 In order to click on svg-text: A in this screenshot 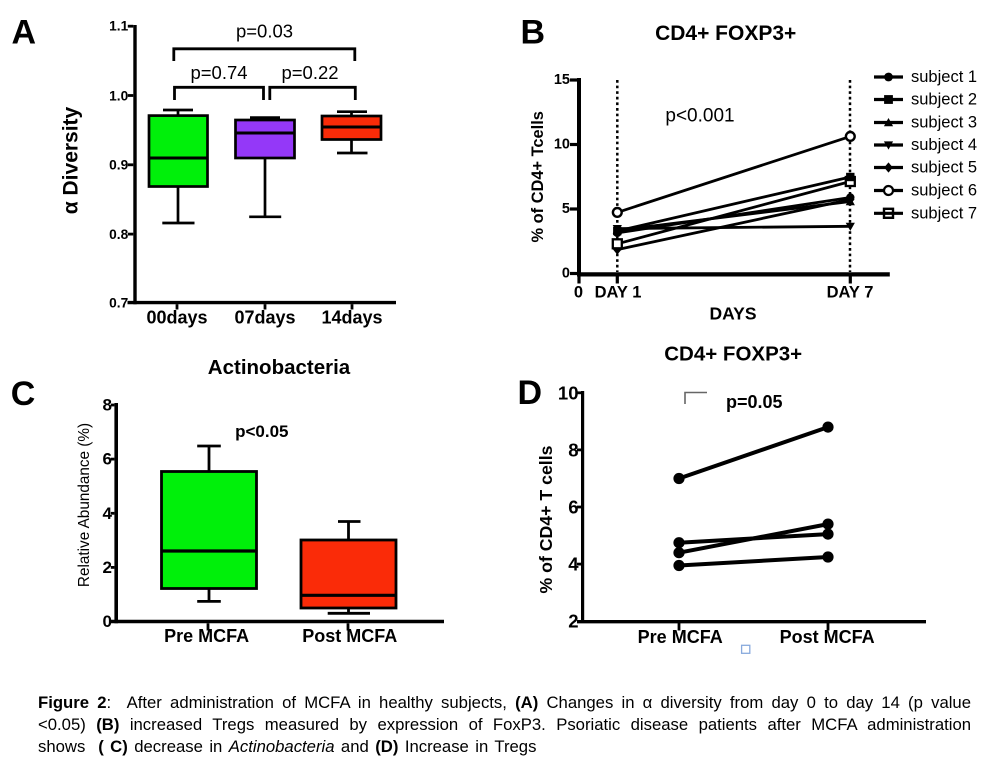, I will do `click(24, 32)`.